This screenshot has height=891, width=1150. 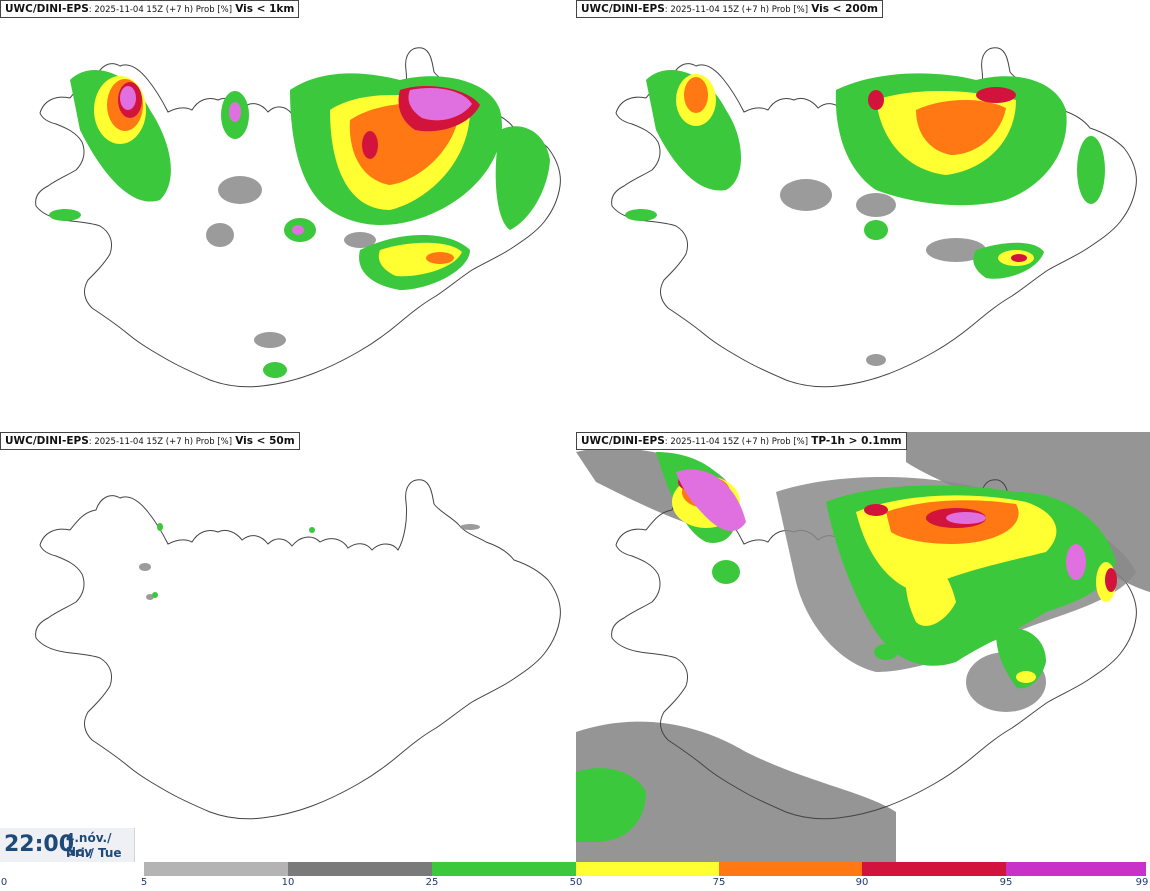 What do you see at coordinates (862, 882) in the screenshot?
I see `colorbar-tick-label: 90` at bounding box center [862, 882].